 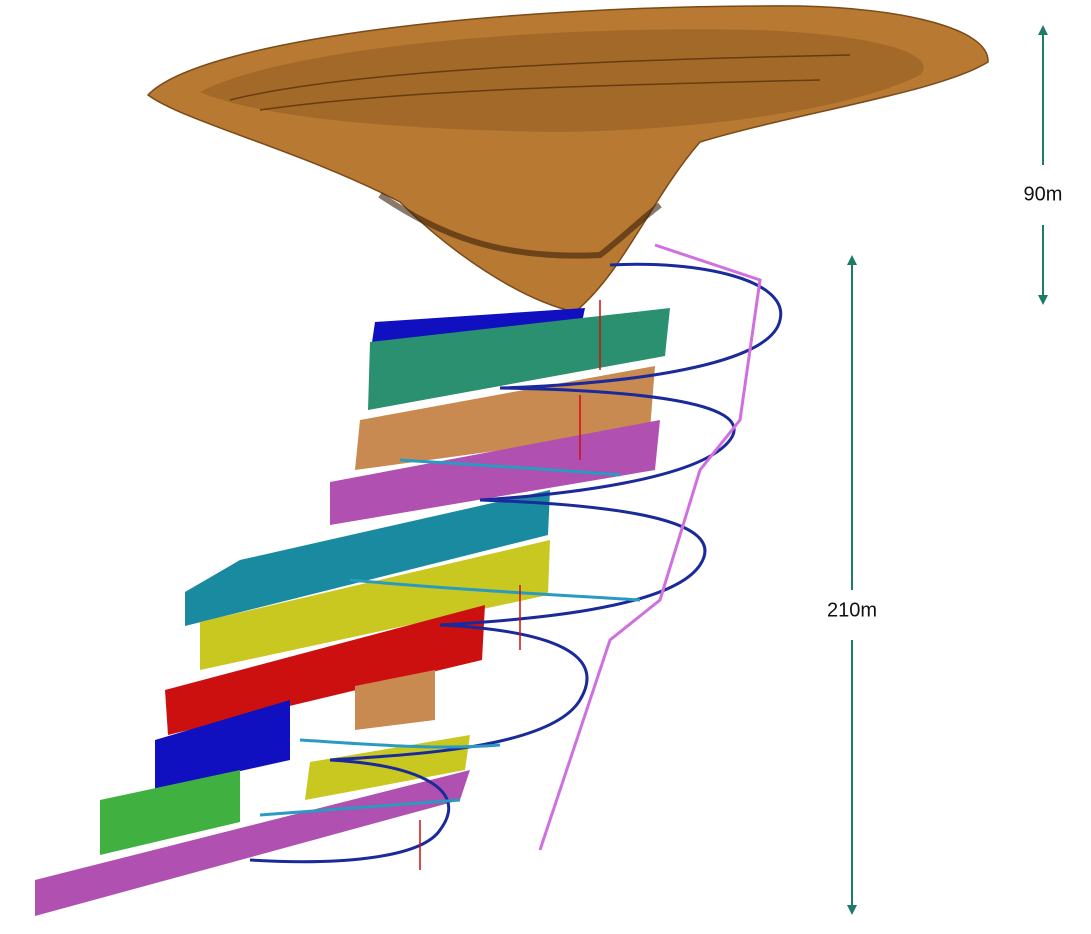 I want to click on dimension-label: 210m, so click(x=852, y=610).